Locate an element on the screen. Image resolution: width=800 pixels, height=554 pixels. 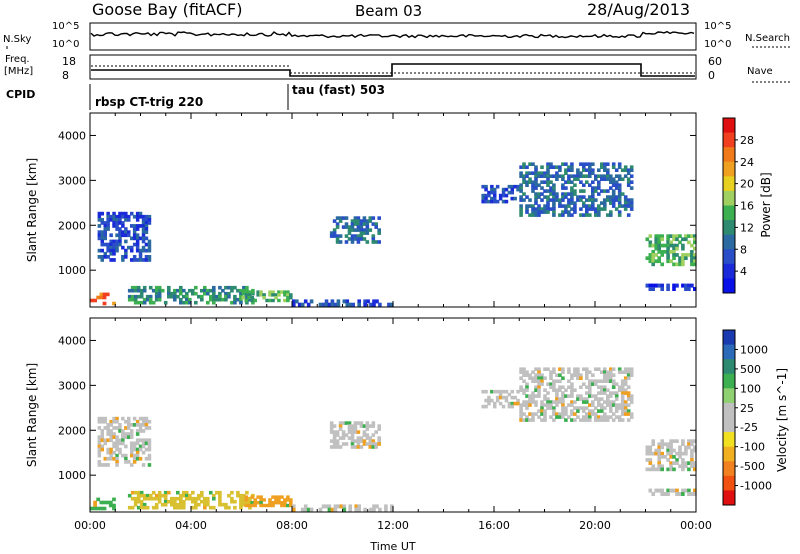
y-tick-label: 4000 is located at coordinates (72, 340).